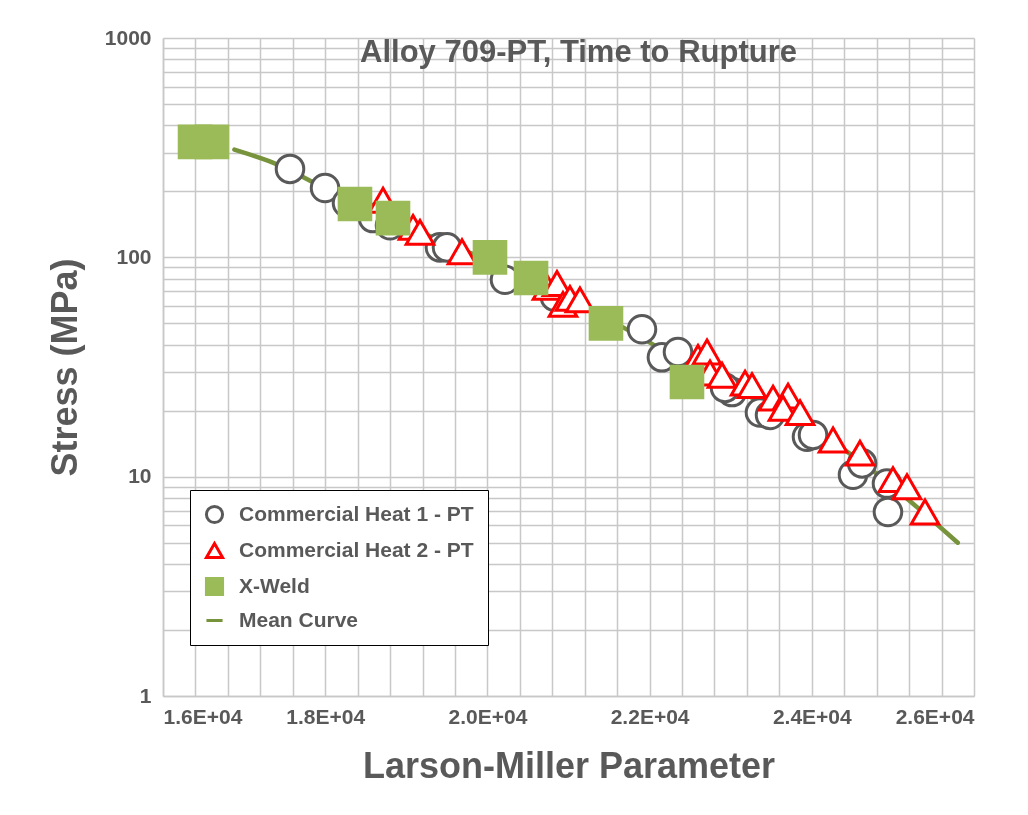 Image resolution: width=1028 pixels, height=815 pixels. What do you see at coordinates (140, 476) in the screenshot?
I see `y-tick-label: 10` at bounding box center [140, 476].